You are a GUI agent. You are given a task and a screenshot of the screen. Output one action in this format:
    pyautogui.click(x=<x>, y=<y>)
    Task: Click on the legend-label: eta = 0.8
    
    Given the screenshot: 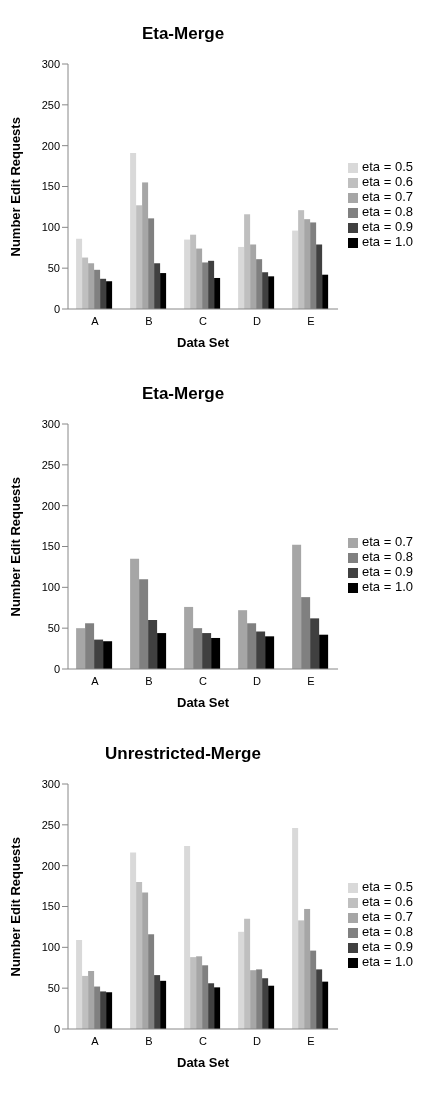 What is the action you would take?
    pyautogui.click(x=387, y=556)
    